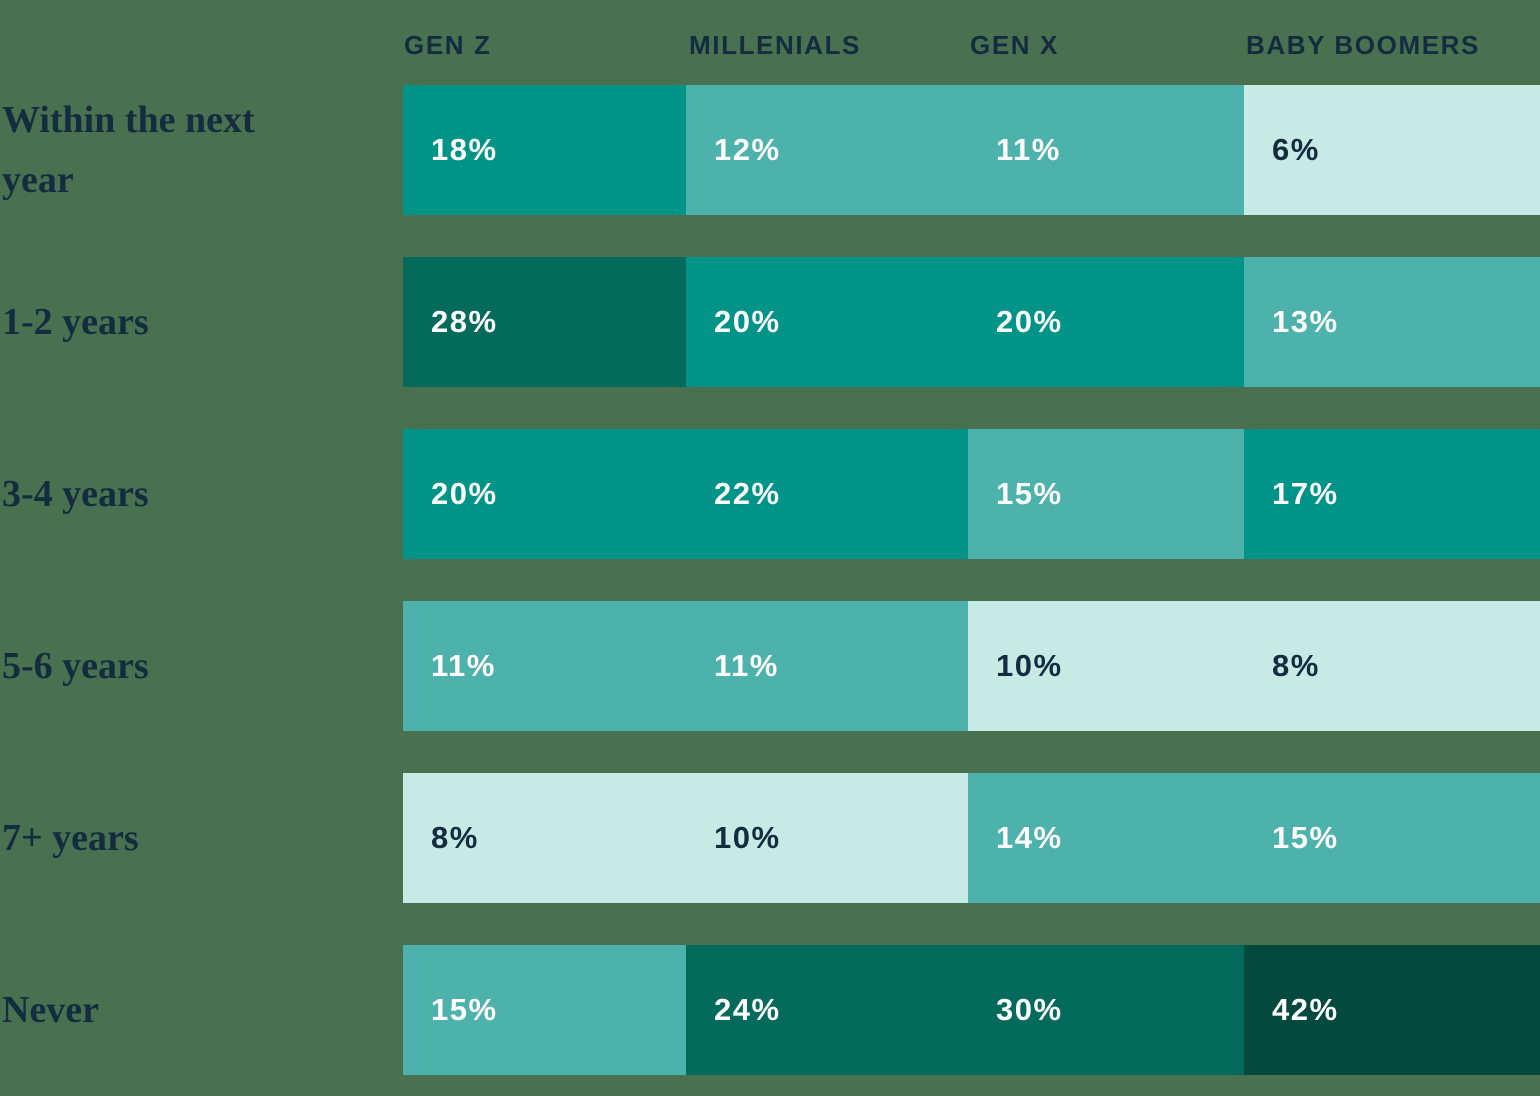 The height and width of the screenshot is (1096, 1540). I want to click on heatmap-cell: 12%, so click(827, 150).